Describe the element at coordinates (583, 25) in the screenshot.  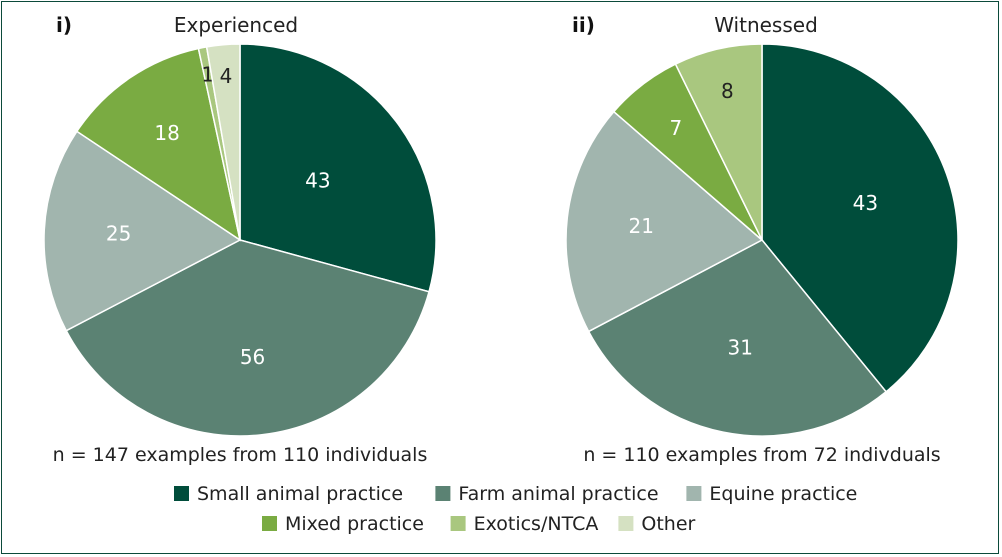
I see `panel-id: ii)` at that location.